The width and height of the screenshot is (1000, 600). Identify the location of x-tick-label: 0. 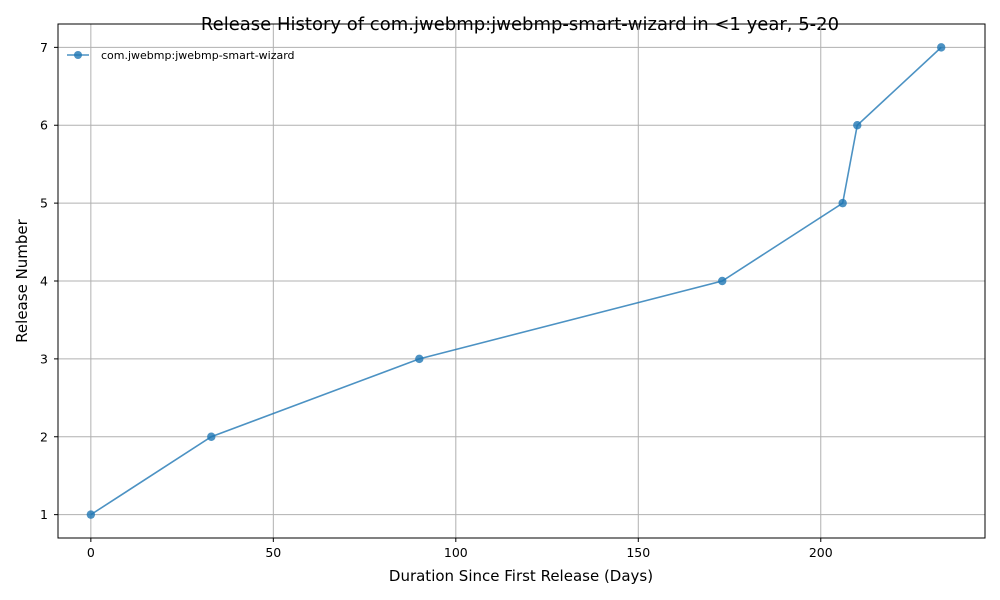
(91, 552).